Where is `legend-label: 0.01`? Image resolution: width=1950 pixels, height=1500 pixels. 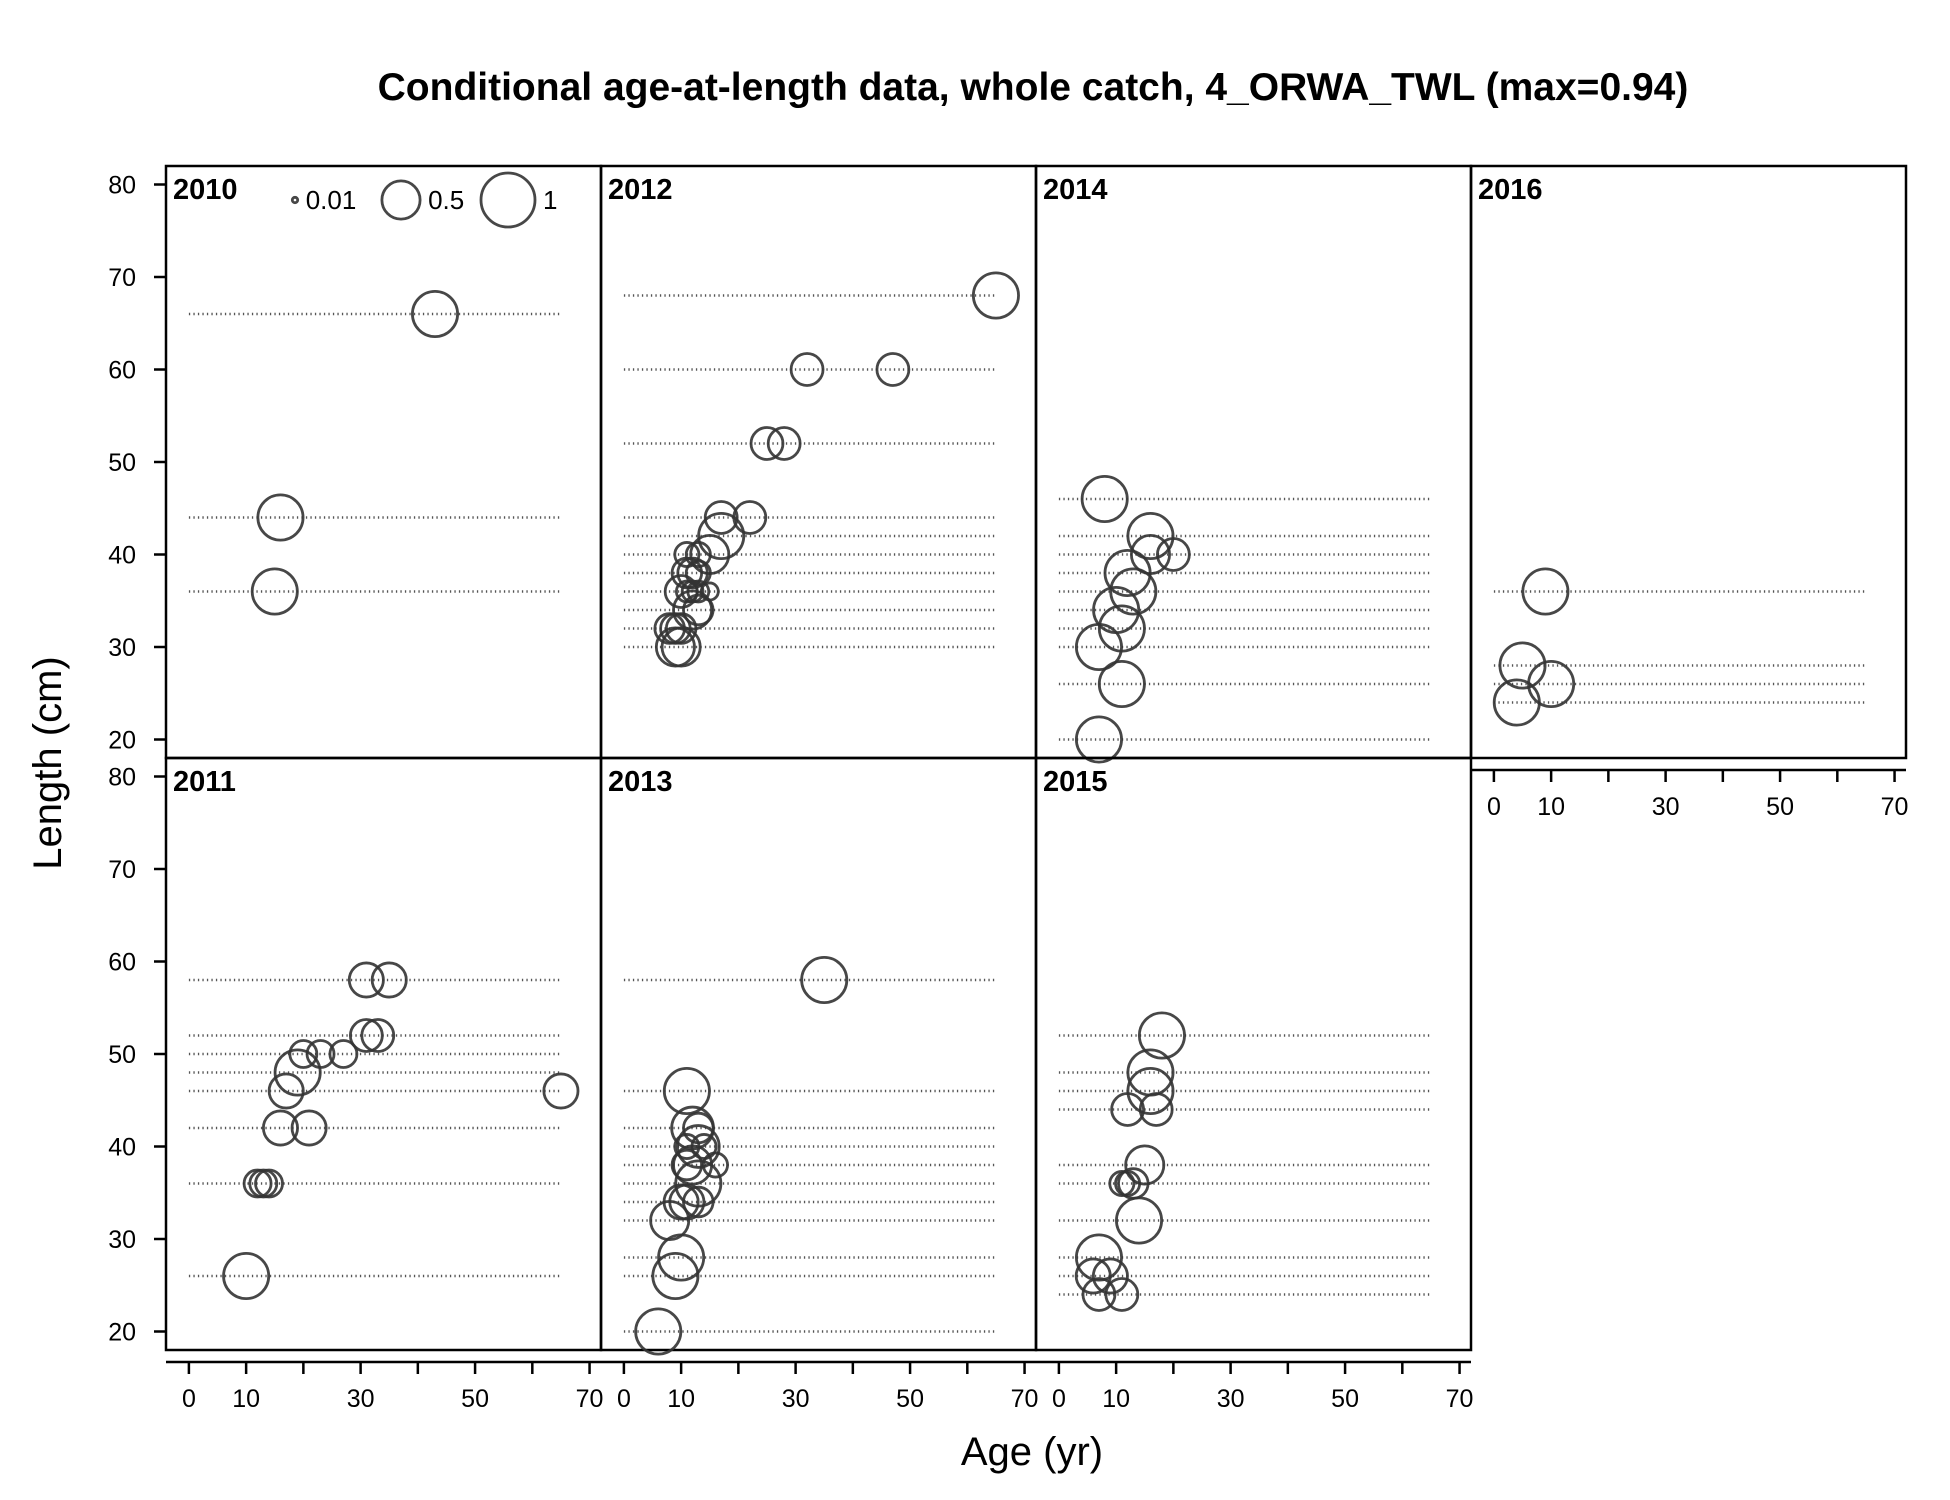 legend-label: 0.01 is located at coordinates (331, 200).